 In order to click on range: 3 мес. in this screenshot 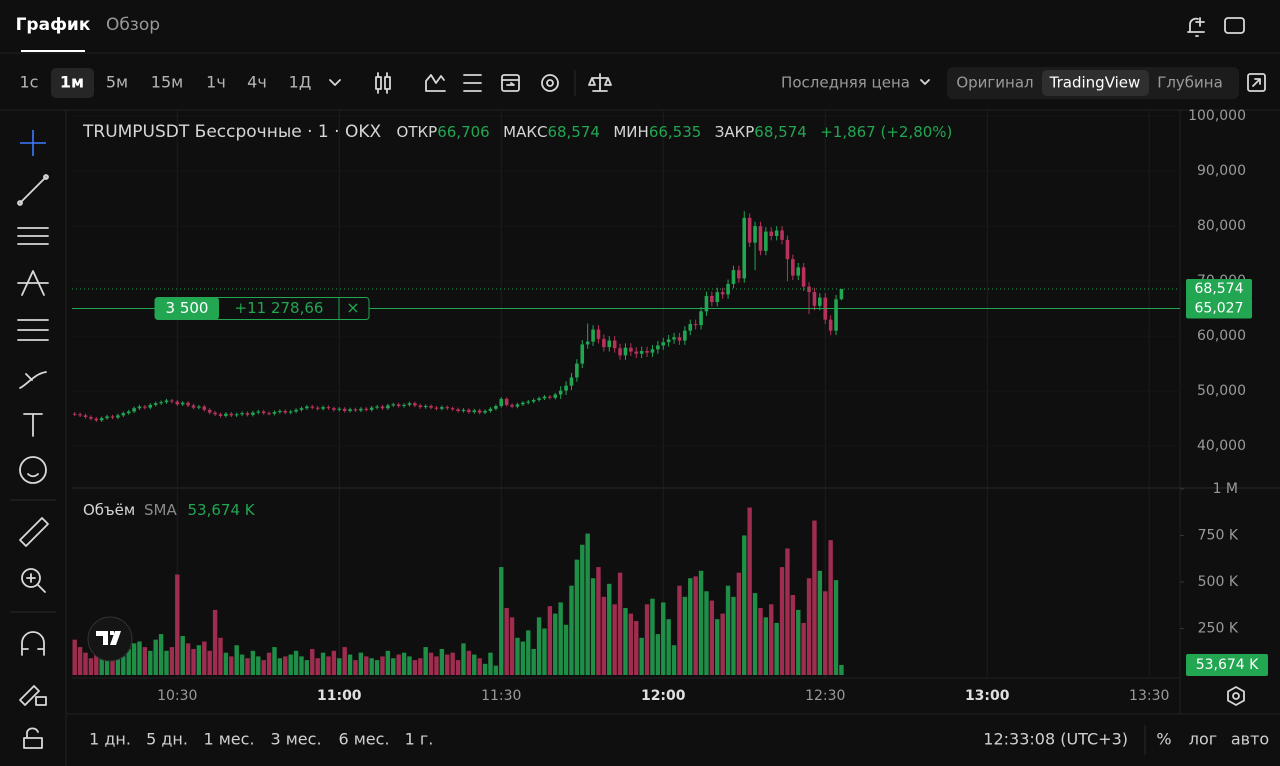, I will do `click(295, 739)`.